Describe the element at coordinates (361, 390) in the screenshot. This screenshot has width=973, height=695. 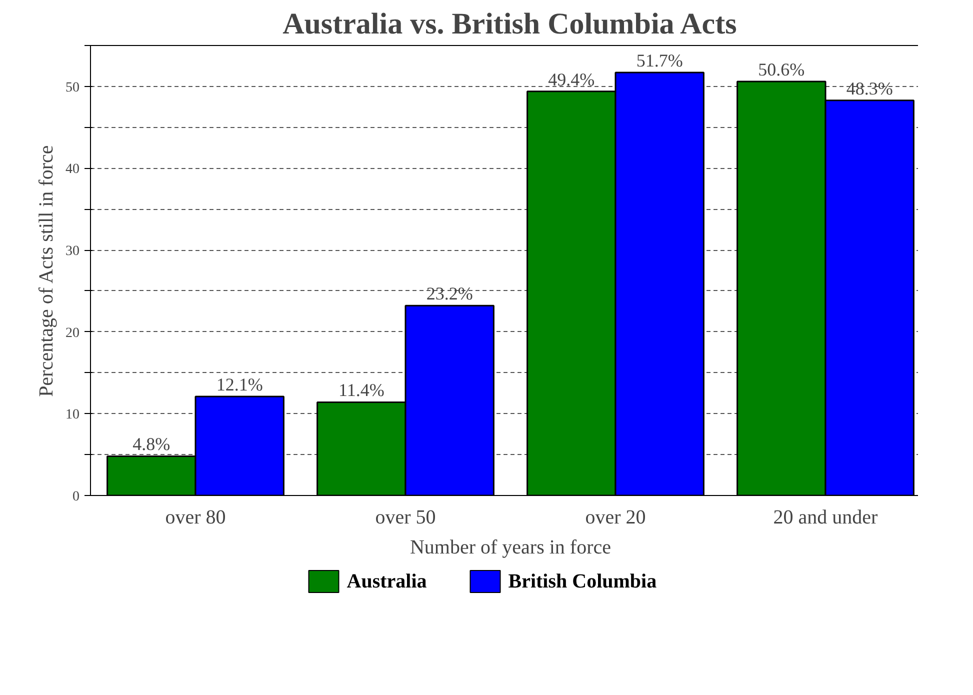
I see `data-label: 11.4%` at that location.